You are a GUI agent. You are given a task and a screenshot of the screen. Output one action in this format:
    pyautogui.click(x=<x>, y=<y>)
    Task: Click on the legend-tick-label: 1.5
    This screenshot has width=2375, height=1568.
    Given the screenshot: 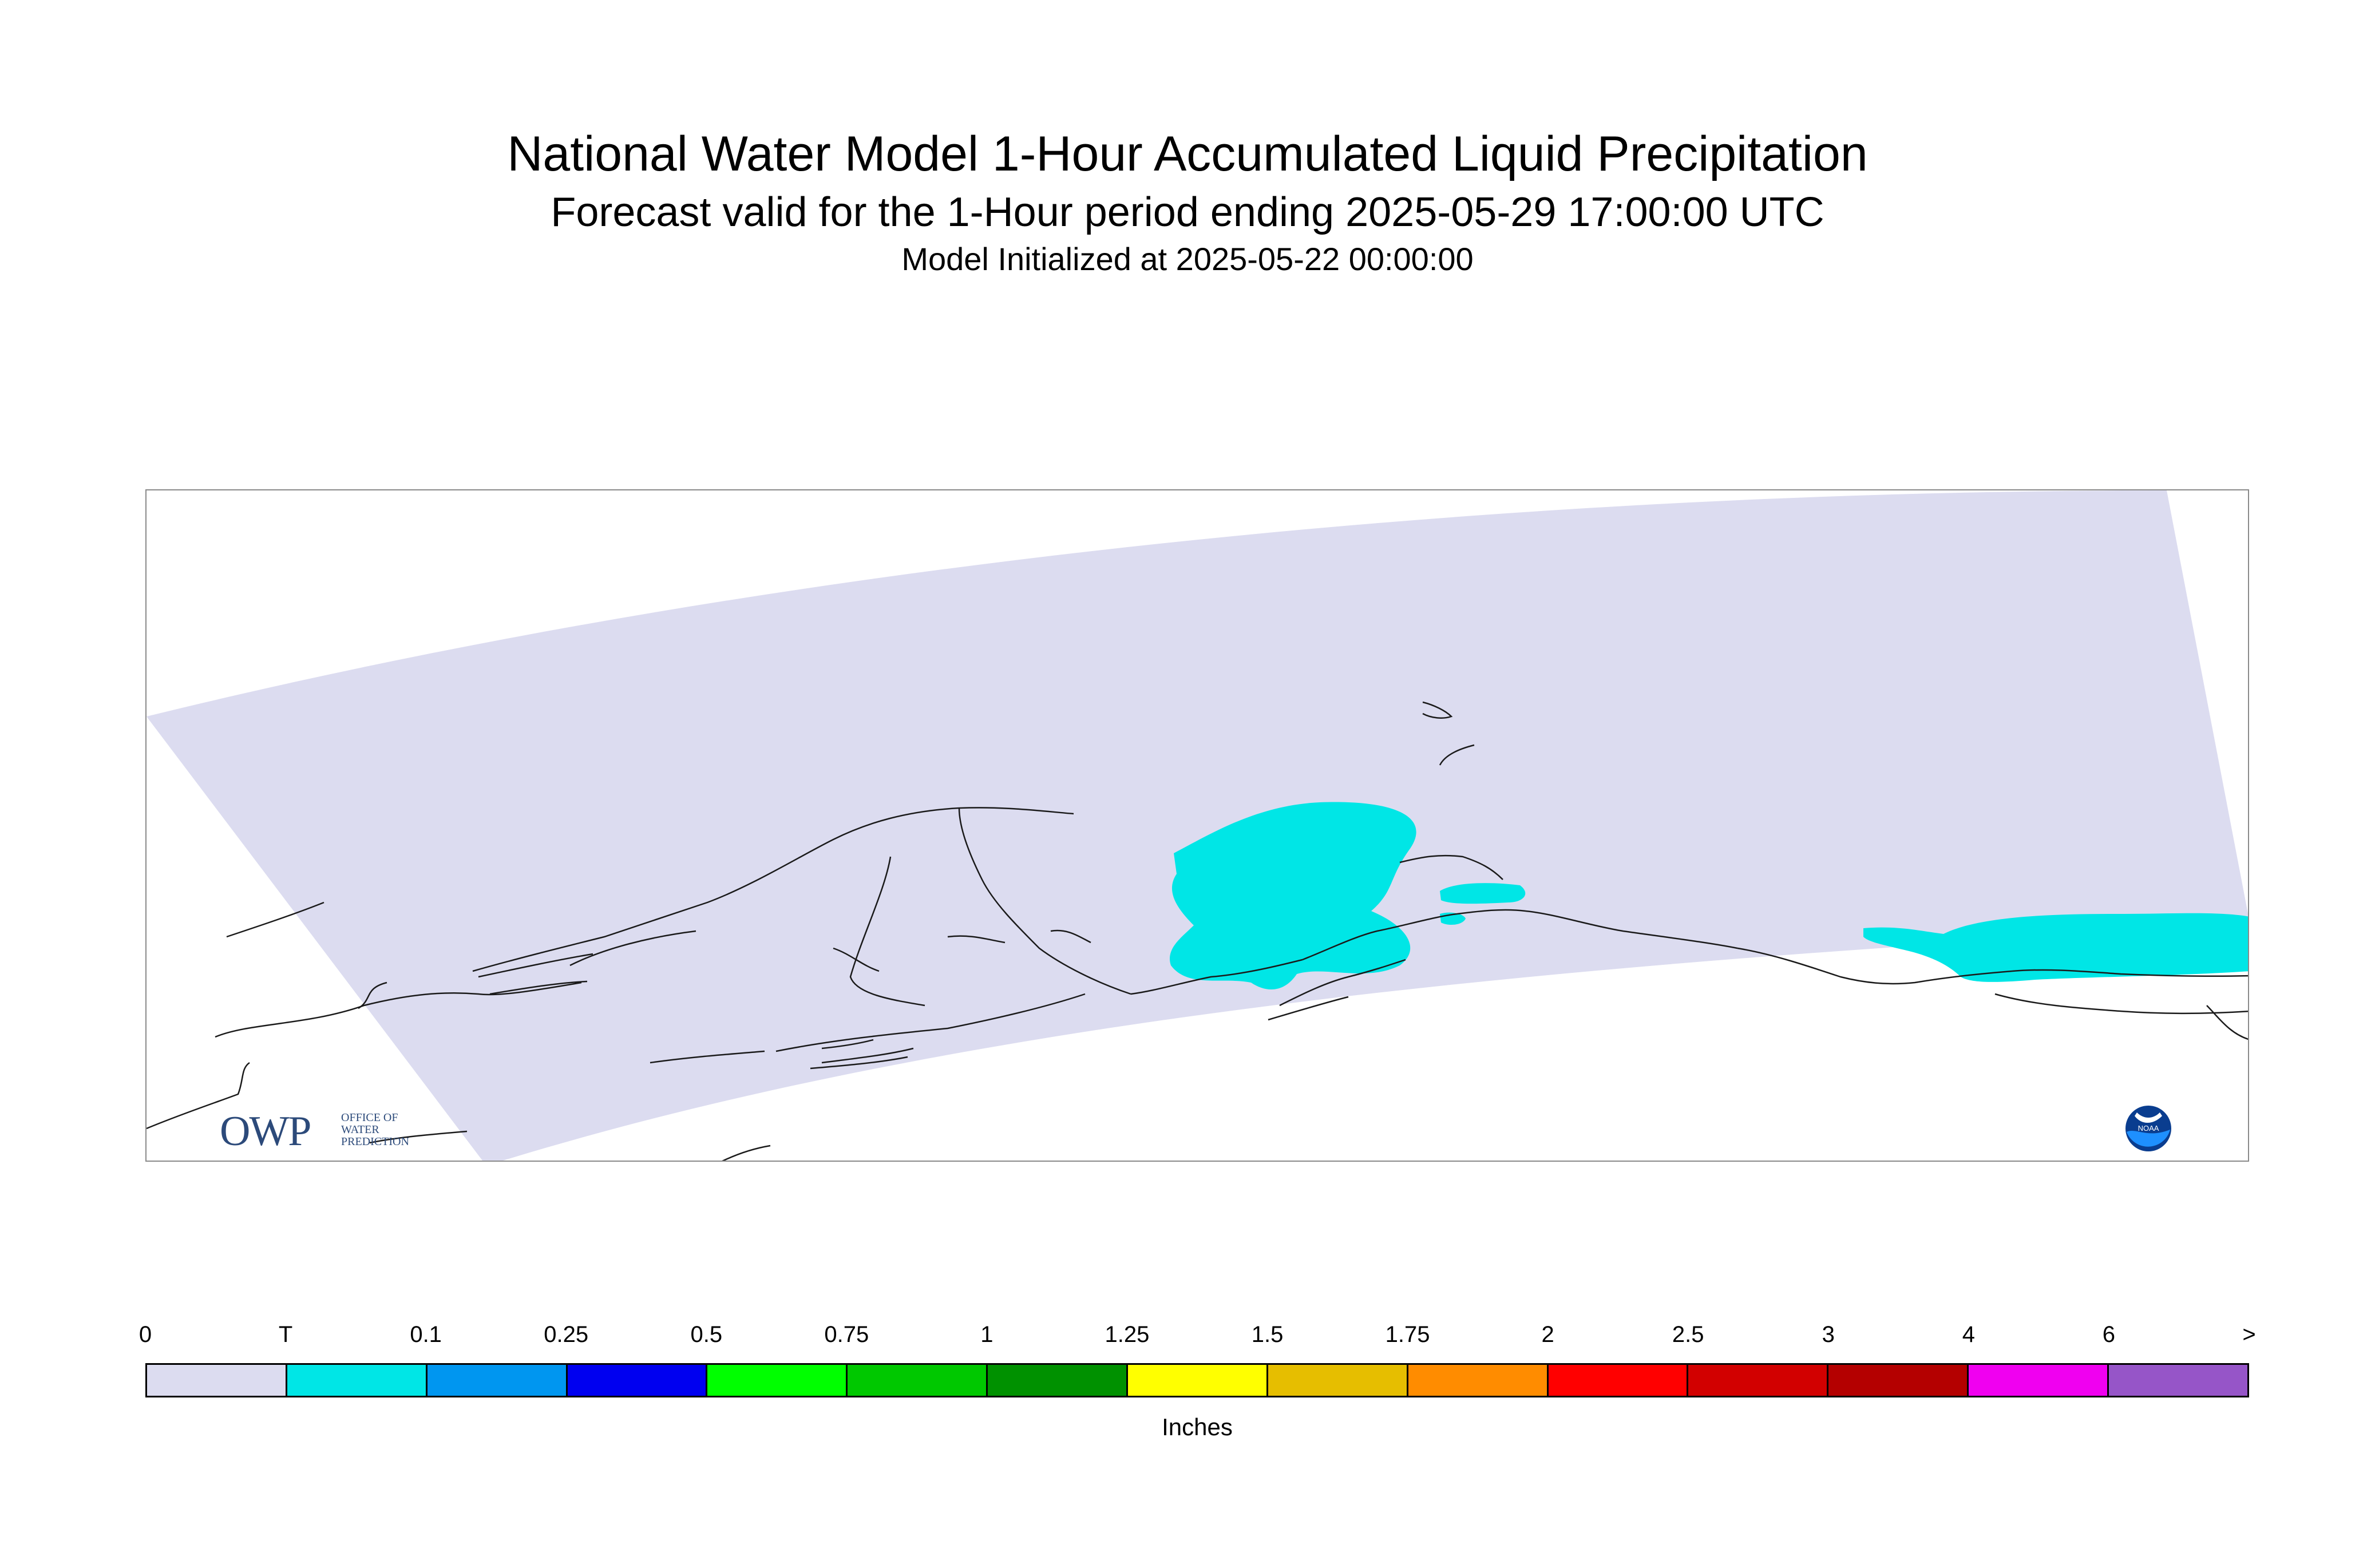 What is the action you would take?
    pyautogui.click(x=1268, y=1334)
    